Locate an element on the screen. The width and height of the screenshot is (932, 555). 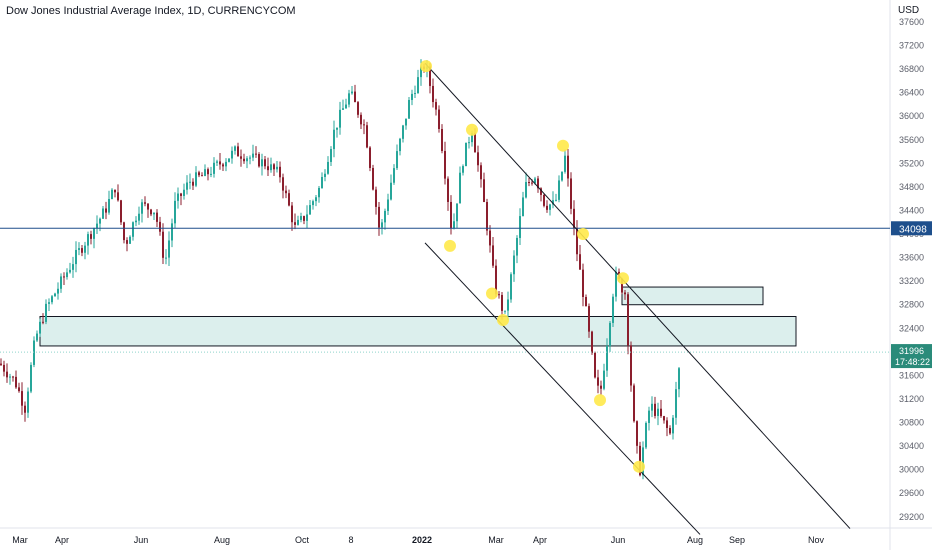
time-tick-label: Aug is located at coordinates (222, 540).